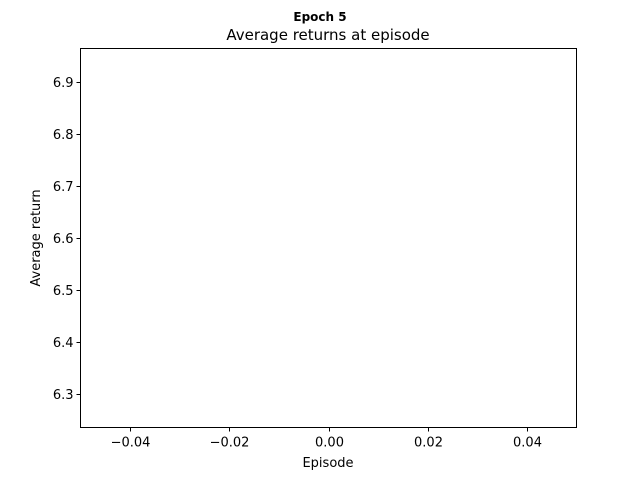 This screenshot has width=640, height=480. I want to click on y-tick-label: 6.4, so click(63, 343).